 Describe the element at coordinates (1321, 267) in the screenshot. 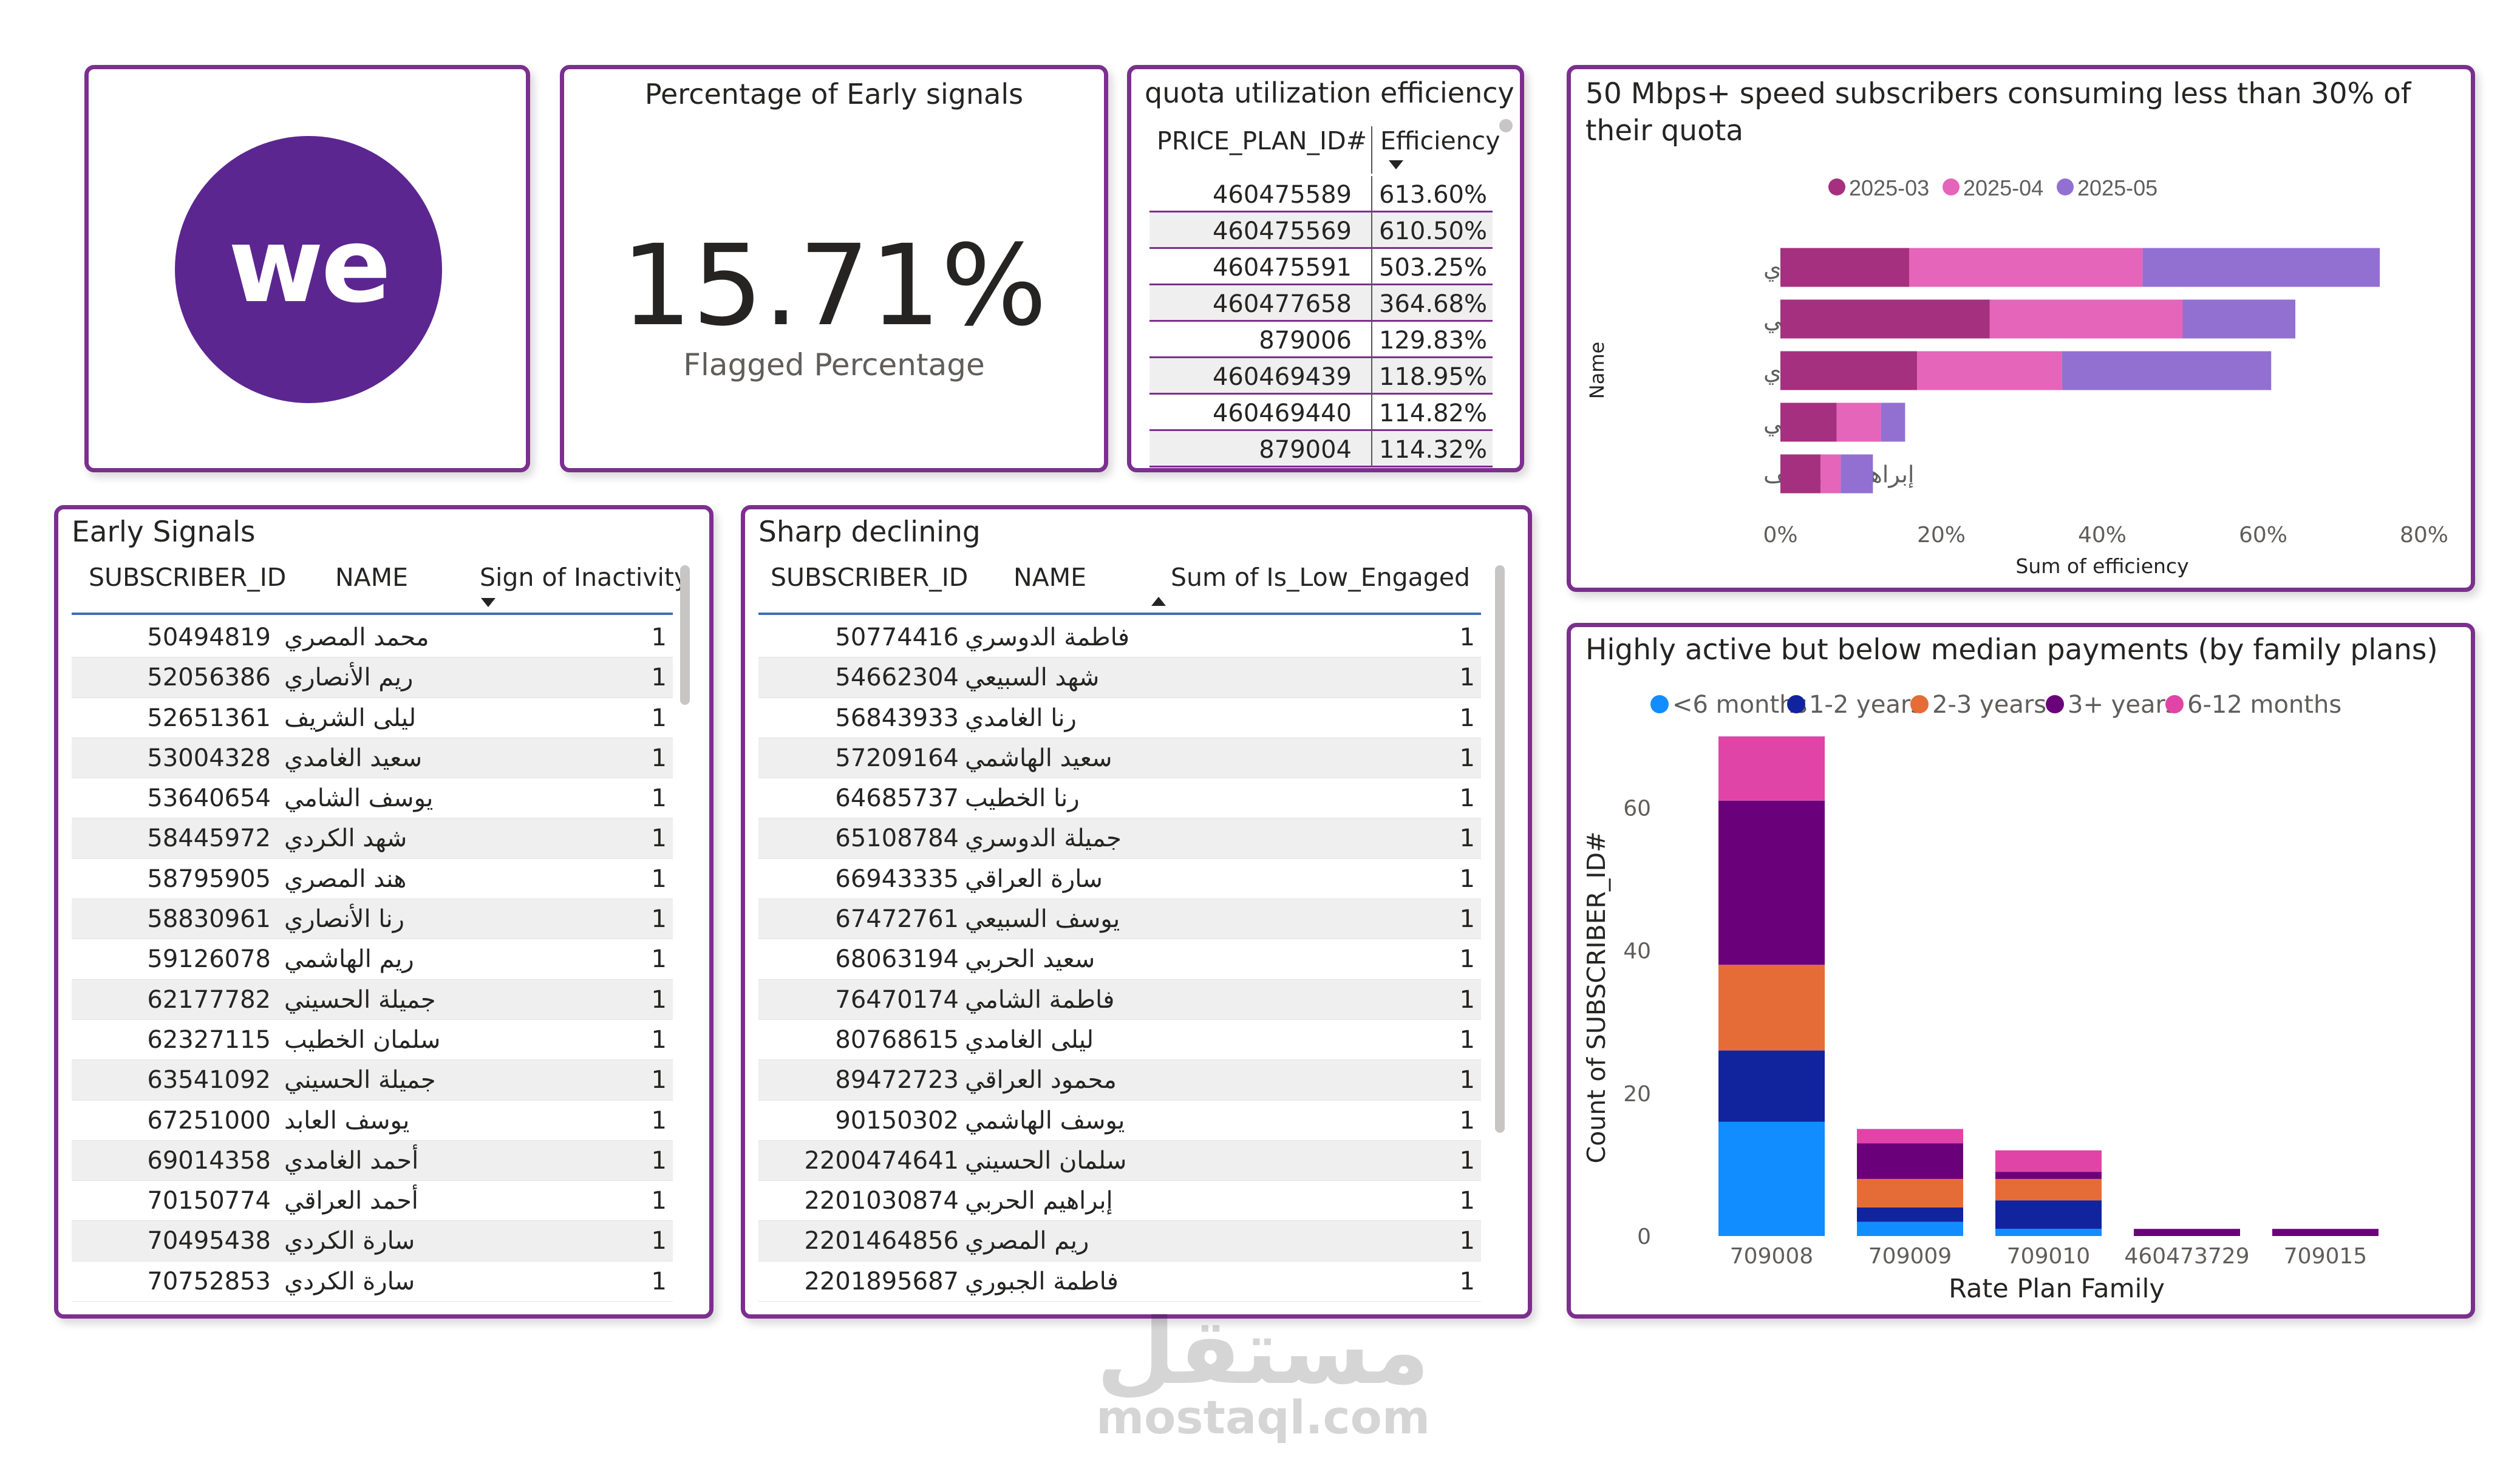

I see `table-row: 460475591 503.25%` at that location.